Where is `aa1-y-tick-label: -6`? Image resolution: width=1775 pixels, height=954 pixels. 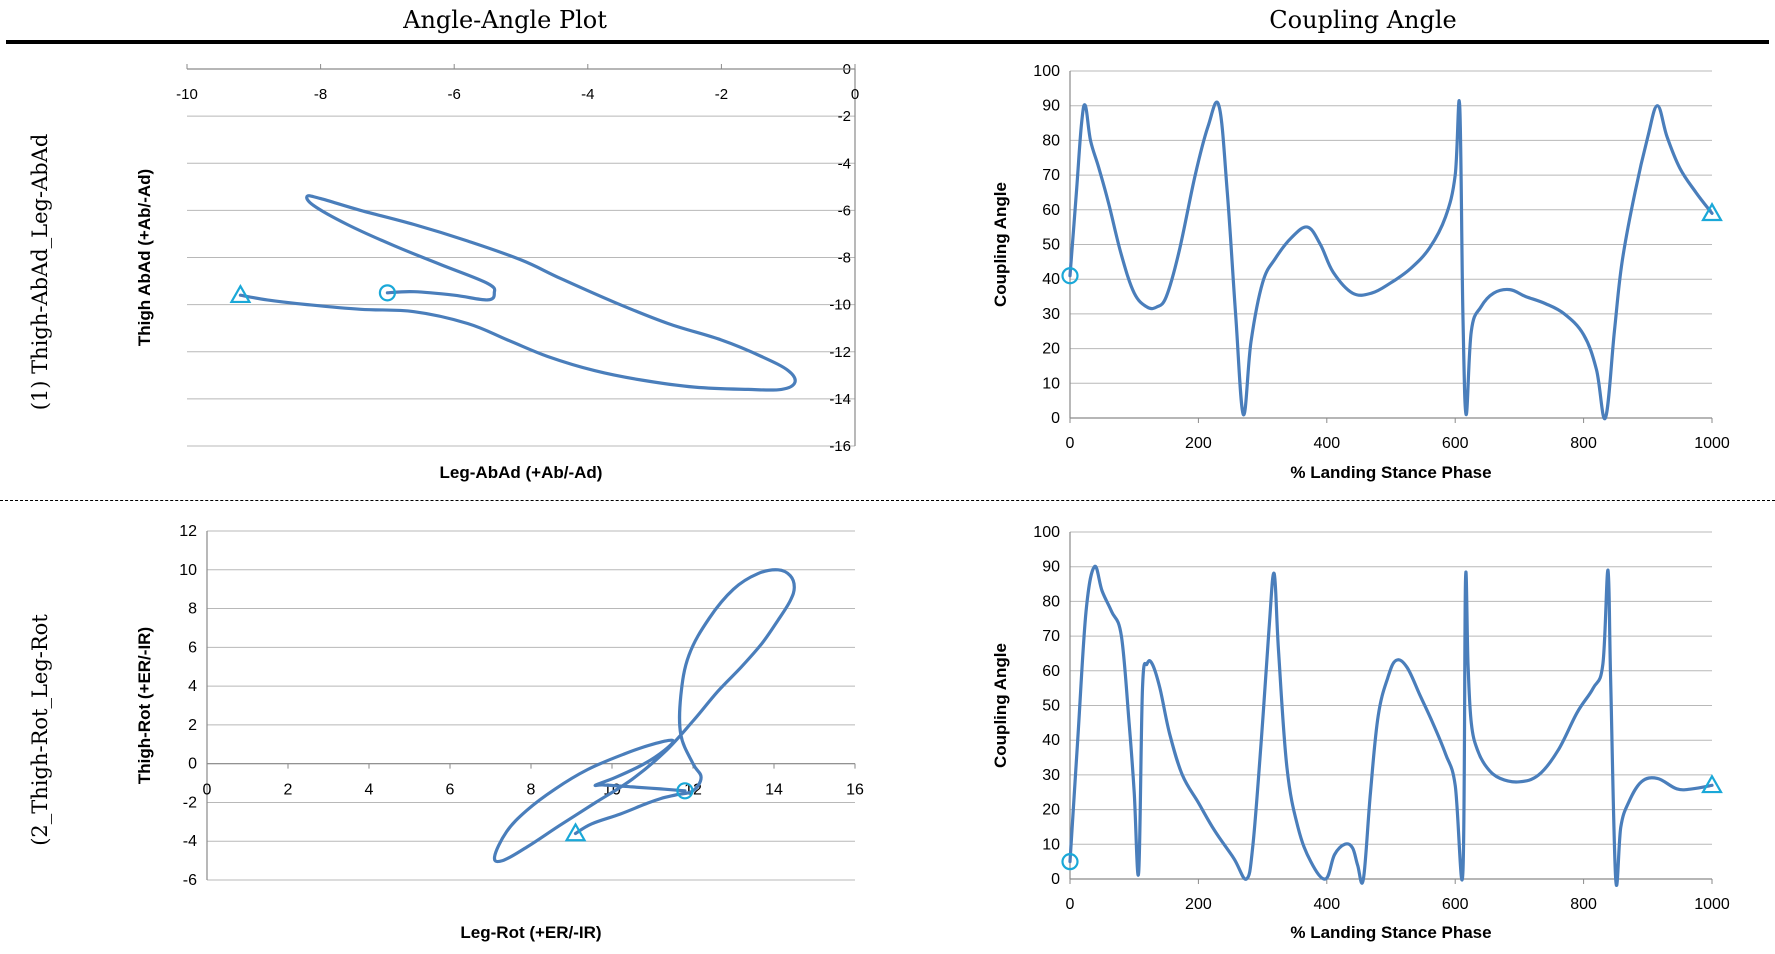 aa1-y-tick-label: -6 is located at coordinates (844, 210).